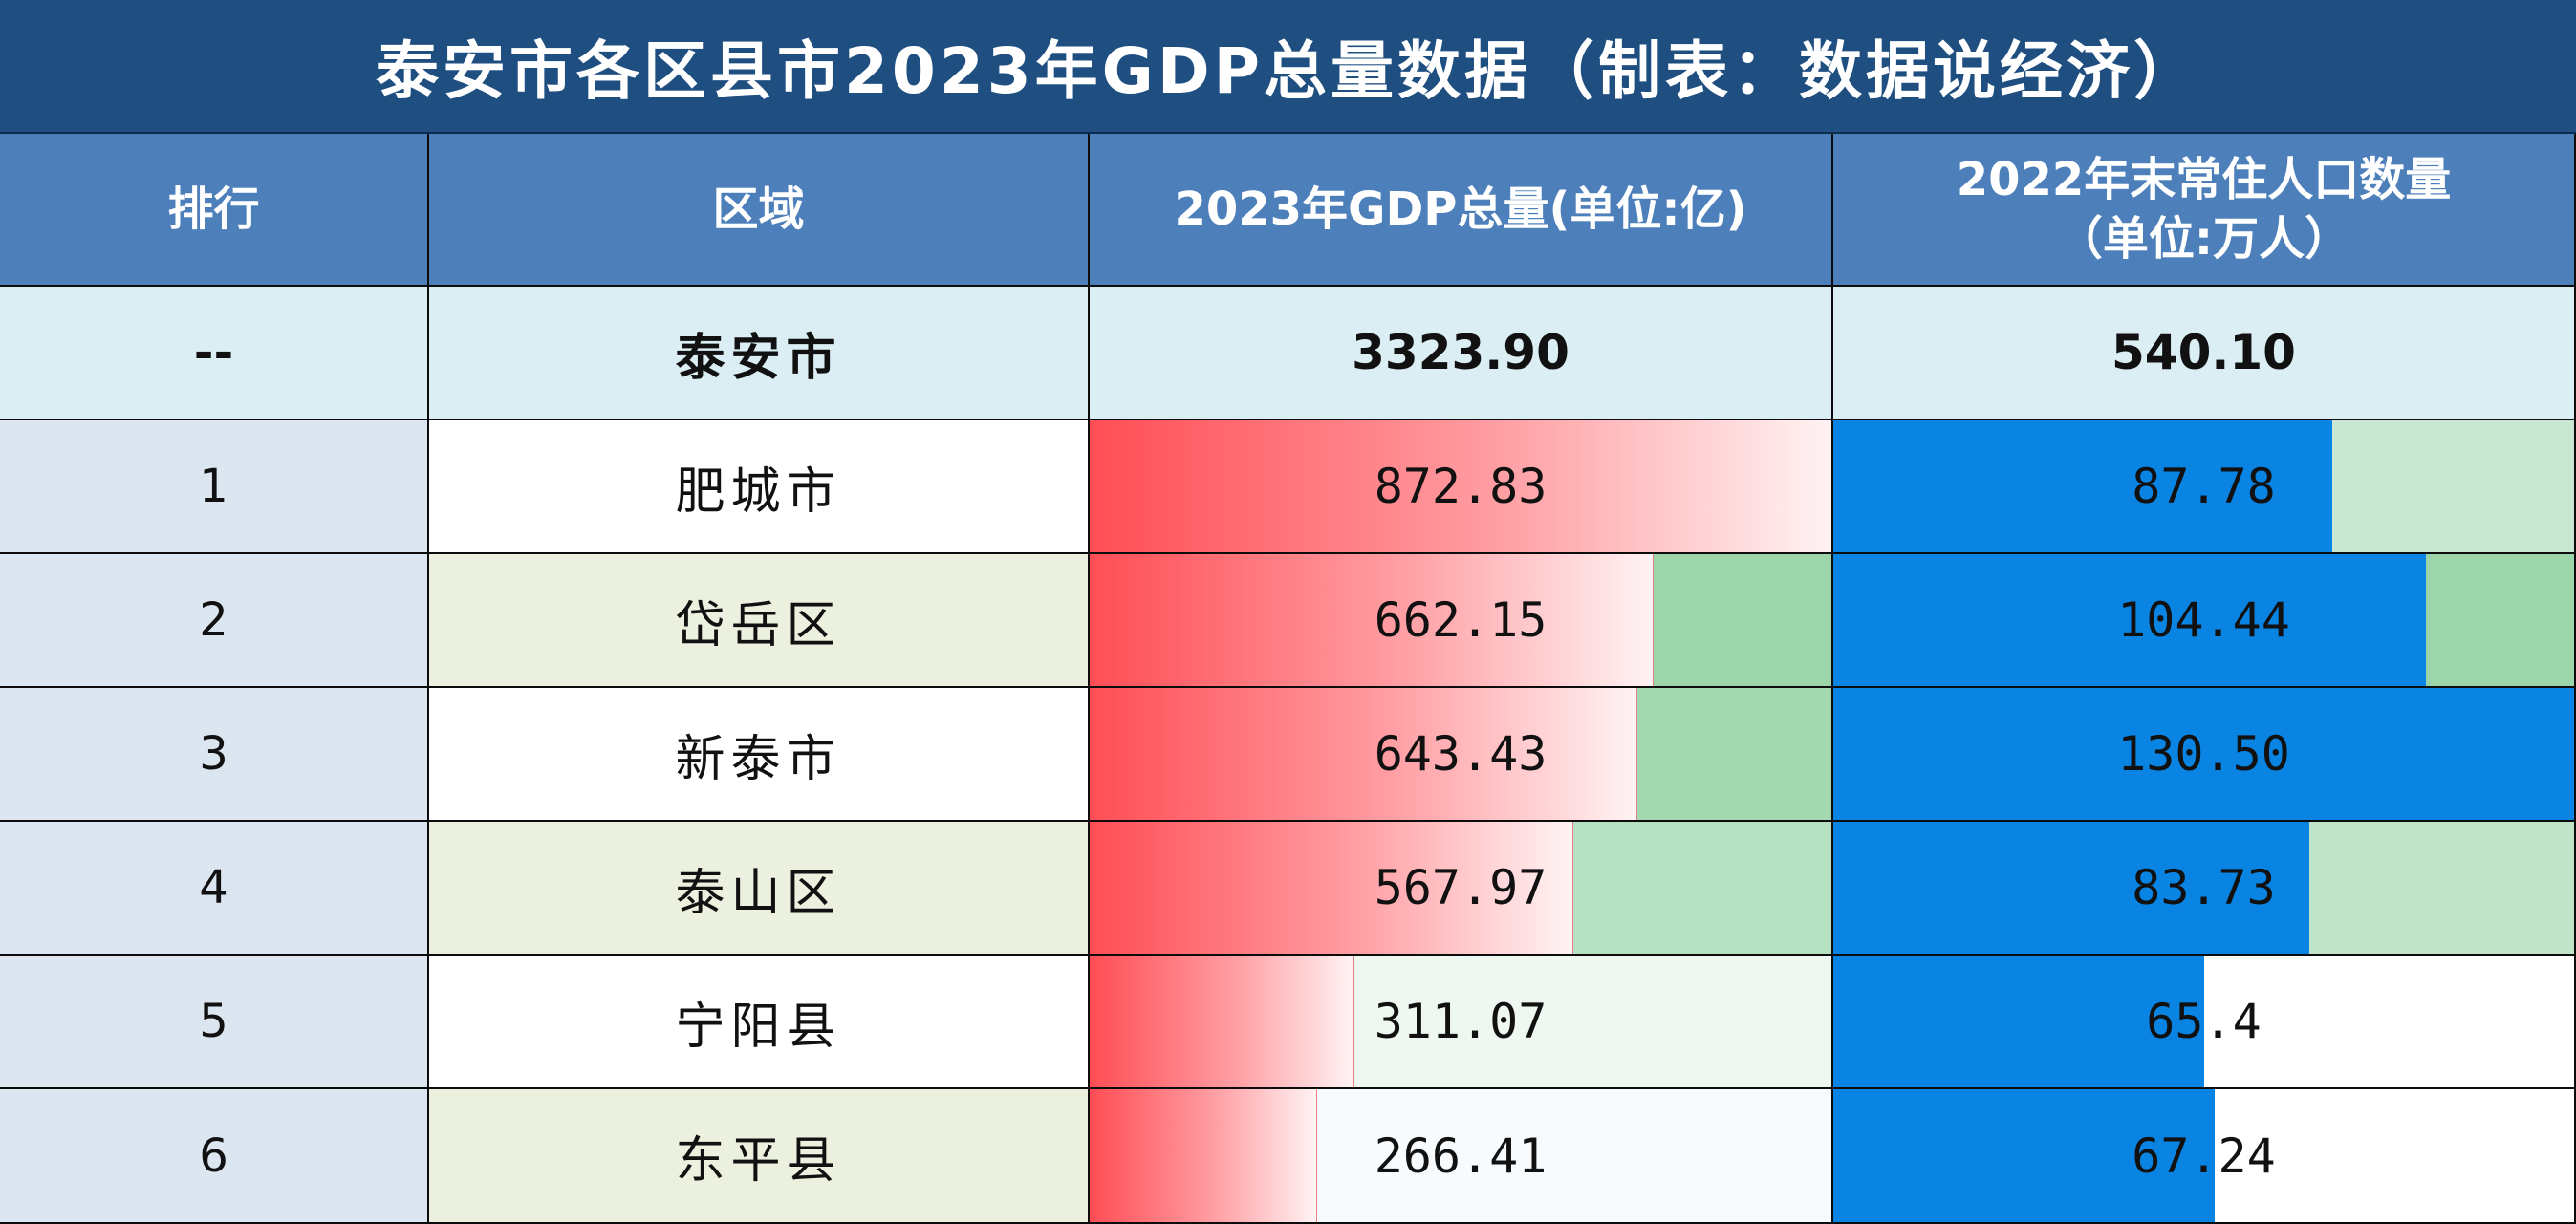 The height and width of the screenshot is (1224, 2576). Describe the element at coordinates (2204, 179) in the screenshot. I see `header-population-line1: 2022年末常住人口数量` at that location.